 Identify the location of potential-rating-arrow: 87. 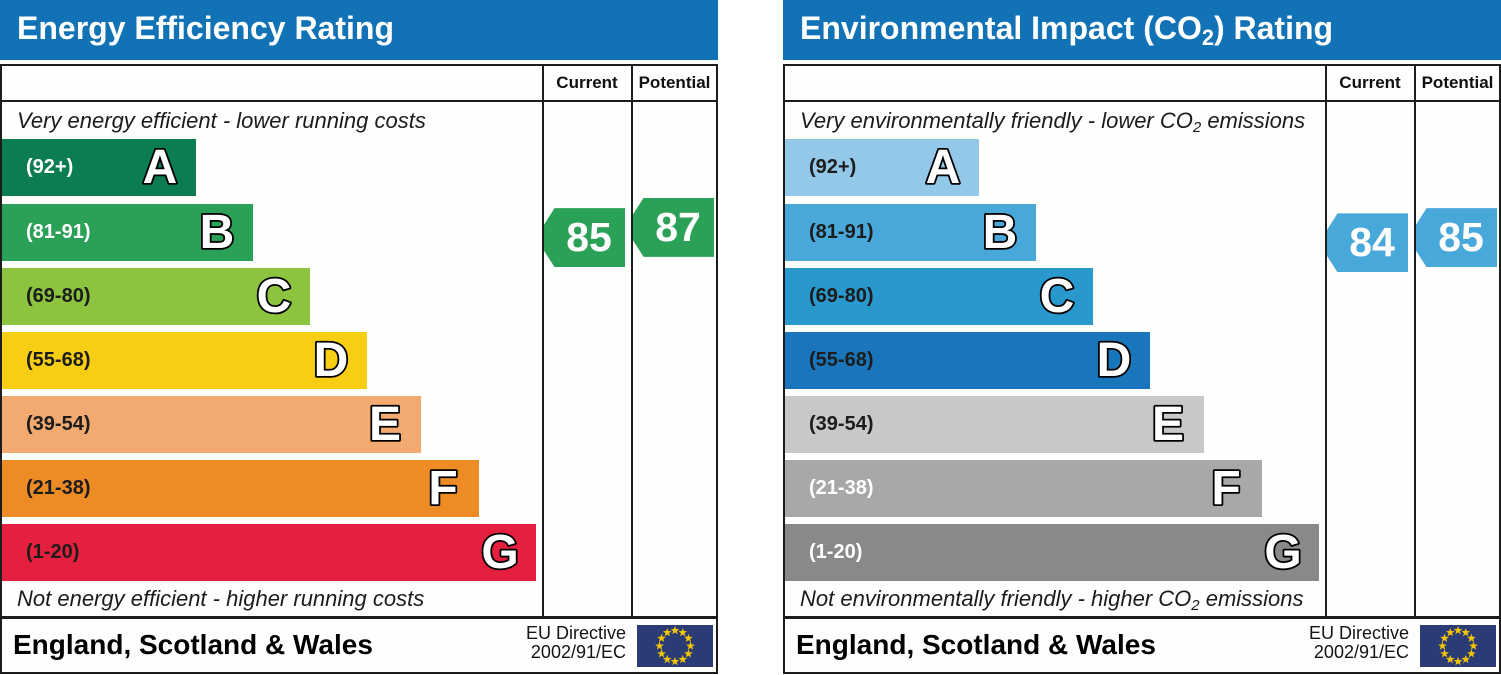
(673, 227).